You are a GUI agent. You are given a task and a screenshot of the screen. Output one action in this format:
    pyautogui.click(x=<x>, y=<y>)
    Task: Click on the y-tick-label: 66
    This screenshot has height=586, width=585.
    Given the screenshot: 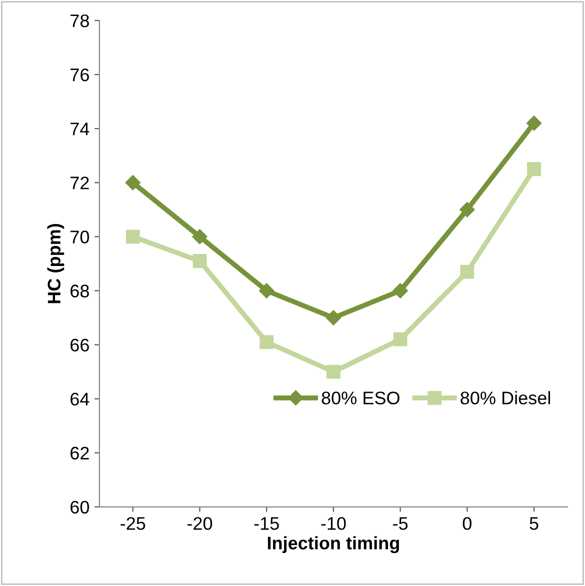 What is the action you would take?
    pyautogui.click(x=79, y=345)
    